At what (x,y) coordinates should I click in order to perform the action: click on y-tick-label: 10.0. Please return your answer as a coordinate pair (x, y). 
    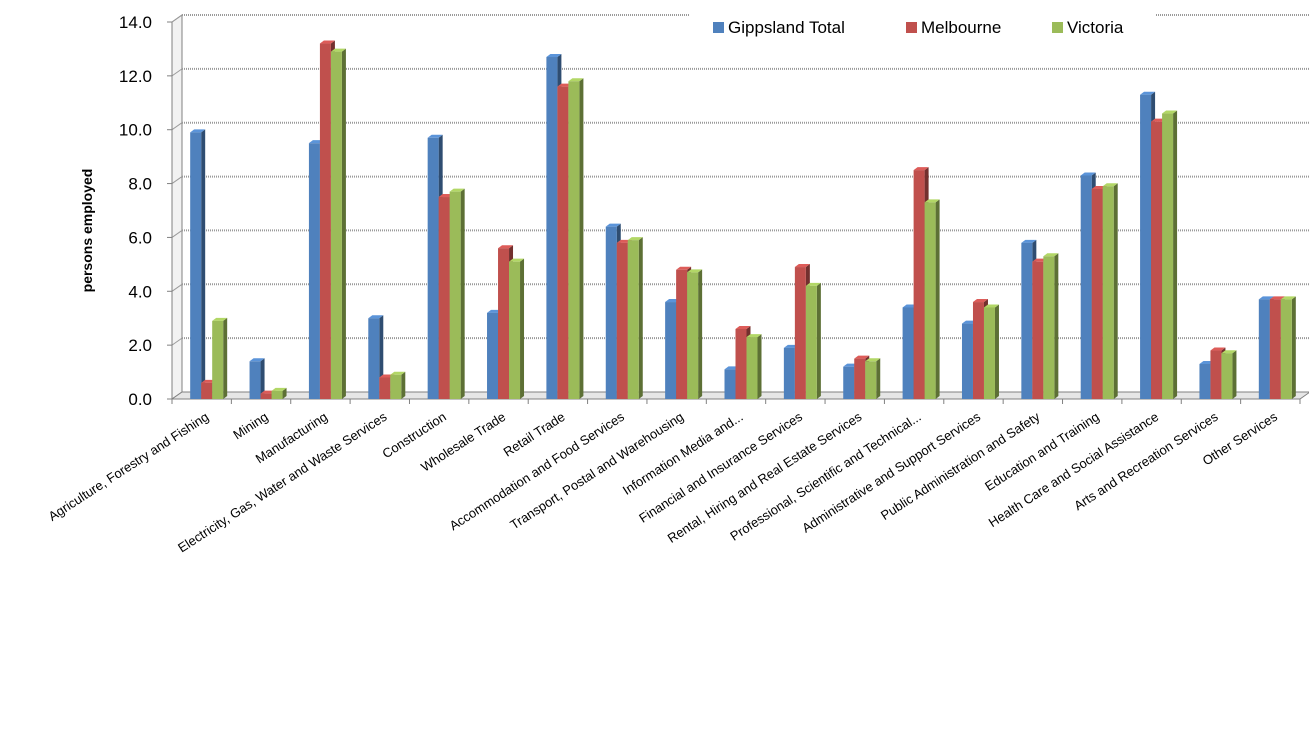
    Looking at the image, I should click on (135, 130).